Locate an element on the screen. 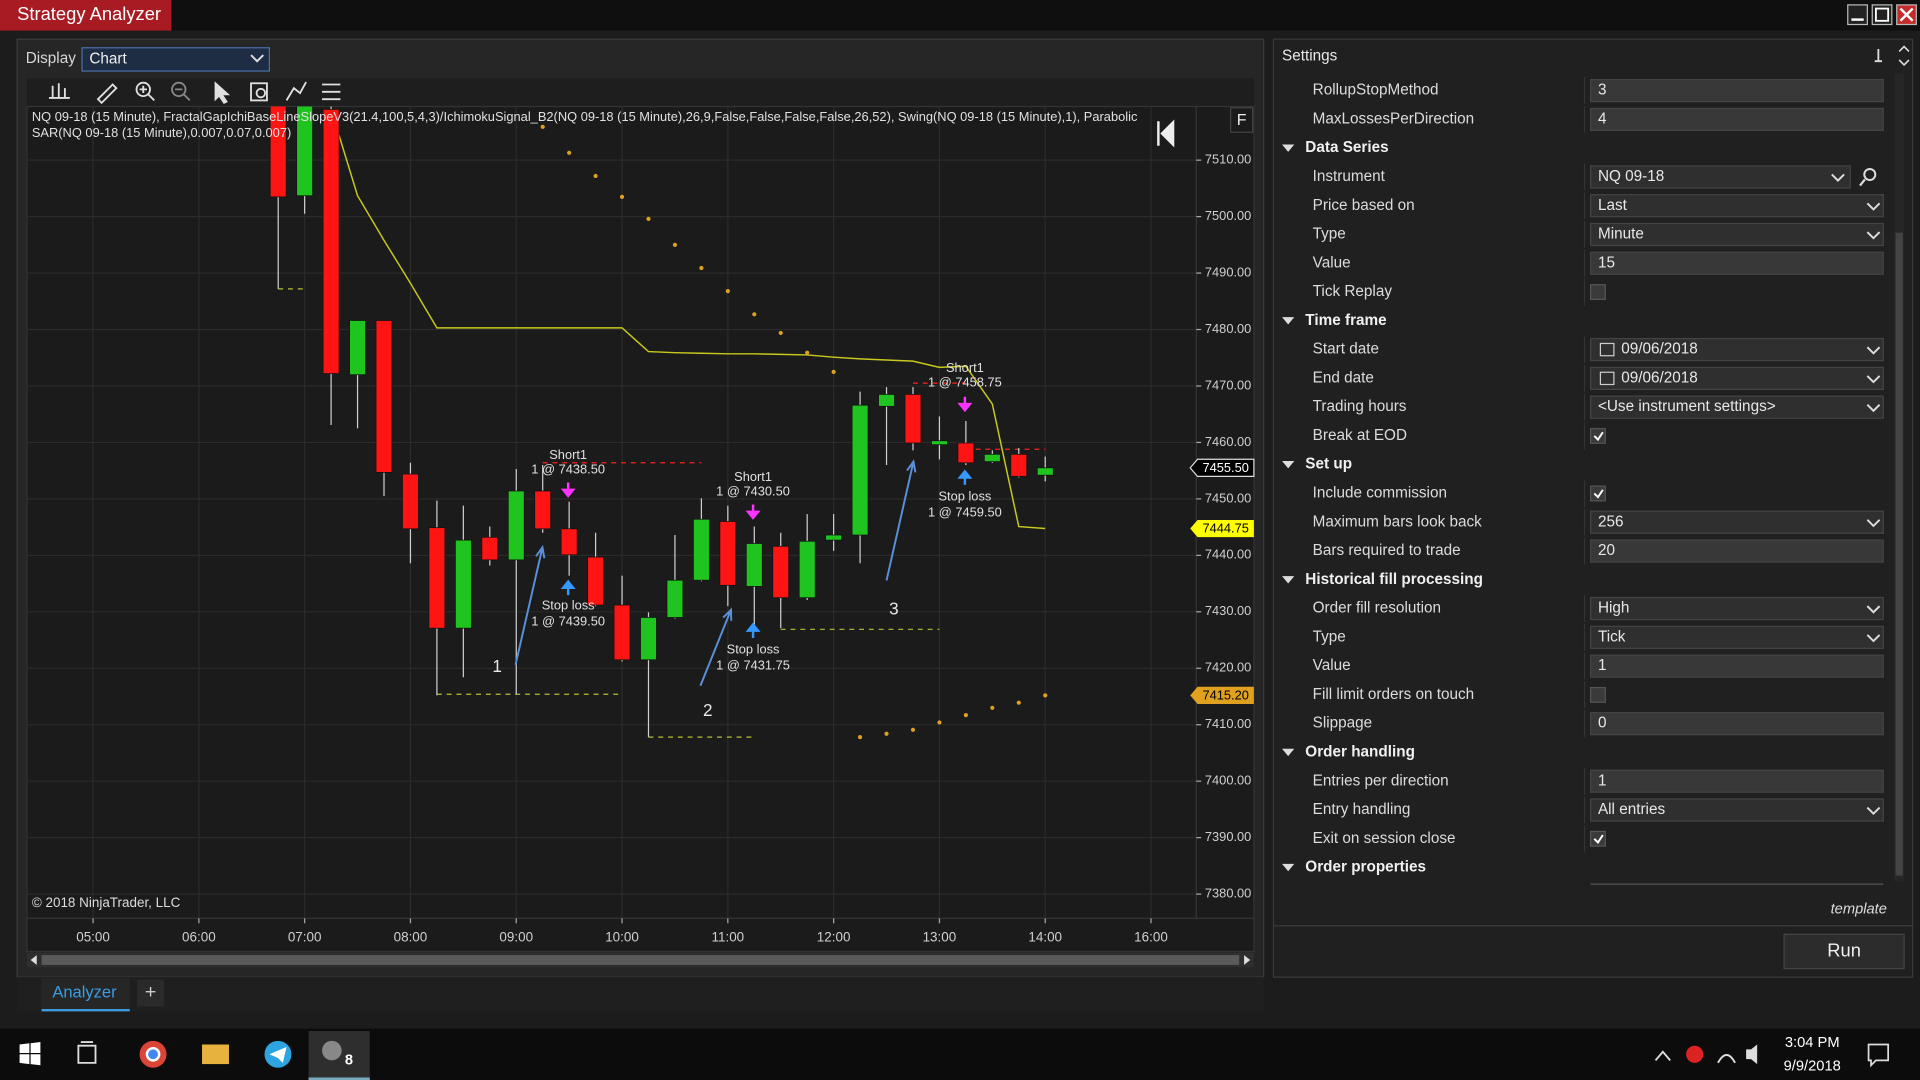 This screenshot has width=1920, height=1080. search-icon is located at coordinates (1870, 174).